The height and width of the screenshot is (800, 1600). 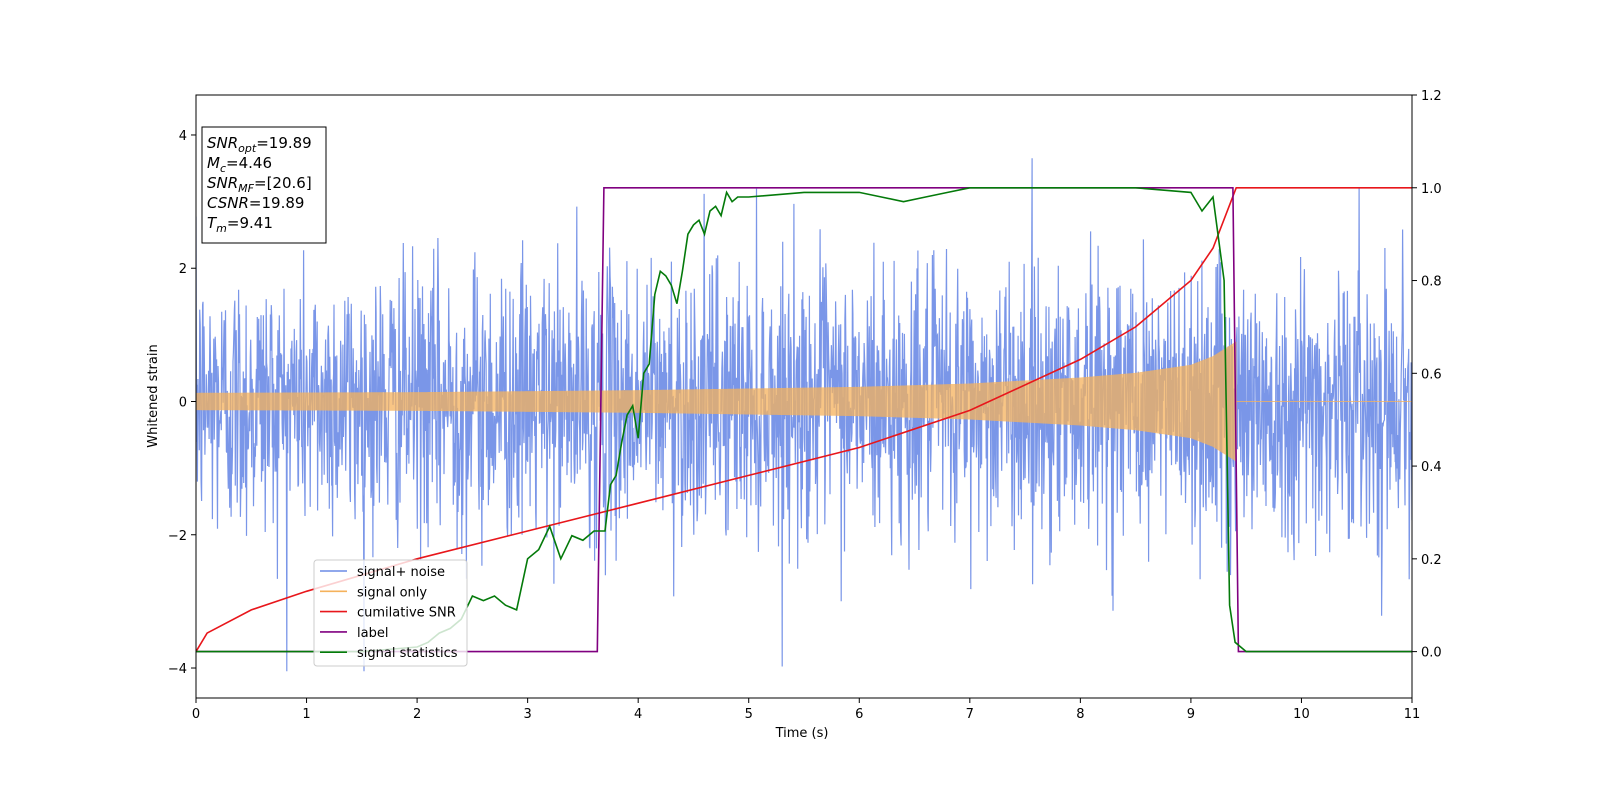 I want to click on legend-entry: signal only, so click(x=392, y=592).